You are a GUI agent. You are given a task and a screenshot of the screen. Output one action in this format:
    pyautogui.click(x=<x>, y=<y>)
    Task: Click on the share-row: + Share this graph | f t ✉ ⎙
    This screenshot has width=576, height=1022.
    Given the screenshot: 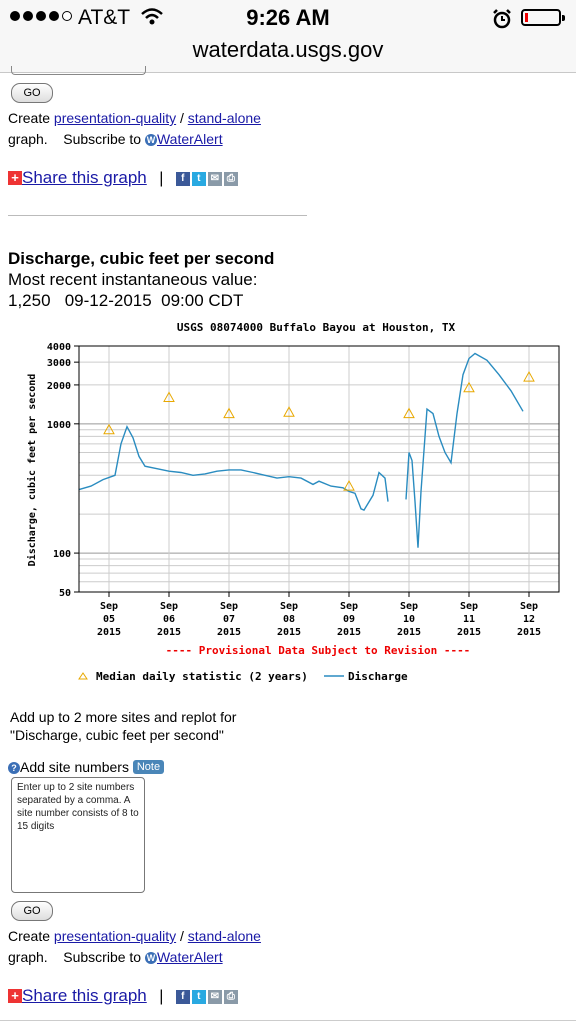 What is the action you would take?
    pyautogui.click(x=124, y=178)
    